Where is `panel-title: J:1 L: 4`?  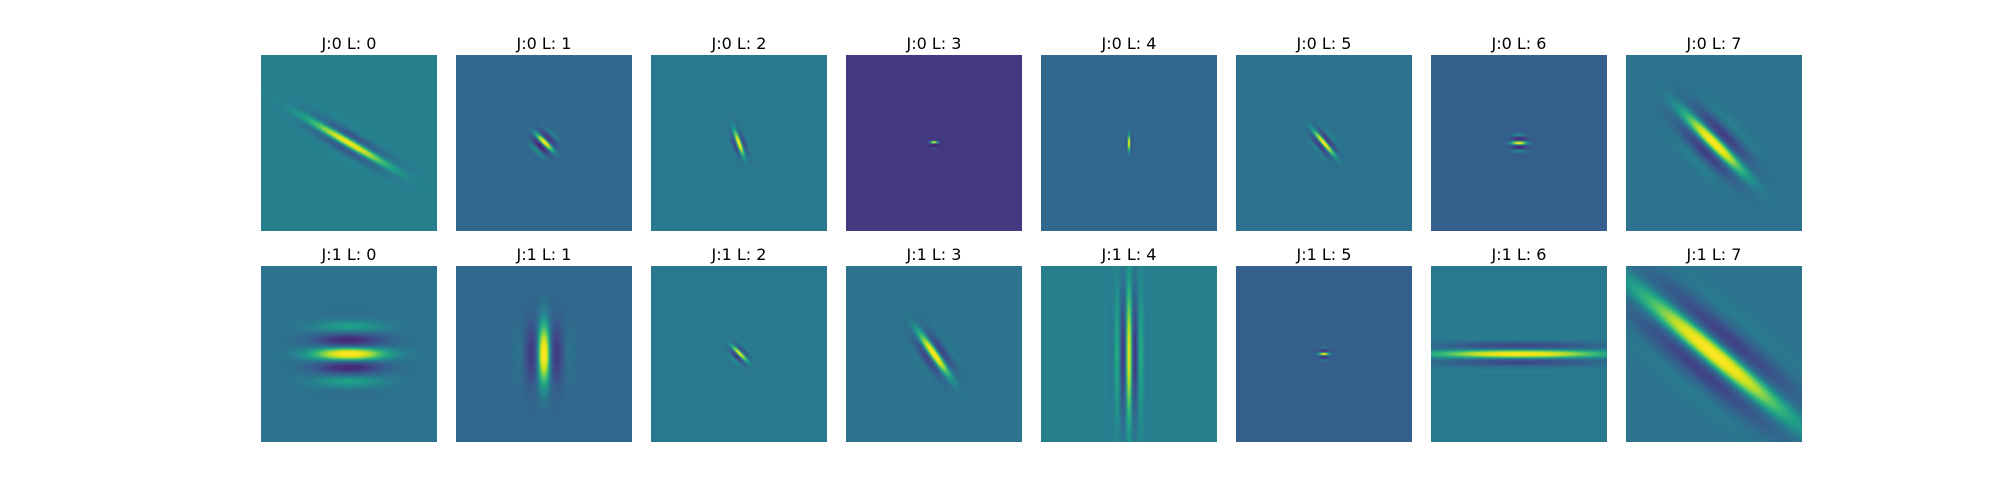
panel-title: J:1 L: 4 is located at coordinates (1129, 254).